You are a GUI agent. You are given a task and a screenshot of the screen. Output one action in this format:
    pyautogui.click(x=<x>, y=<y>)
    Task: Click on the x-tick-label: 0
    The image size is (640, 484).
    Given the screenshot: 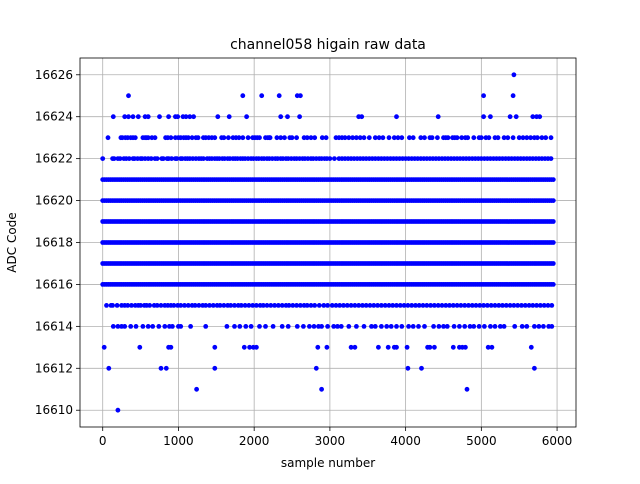 What is the action you would take?
    pyautogui.click(x=103, y=441)
    